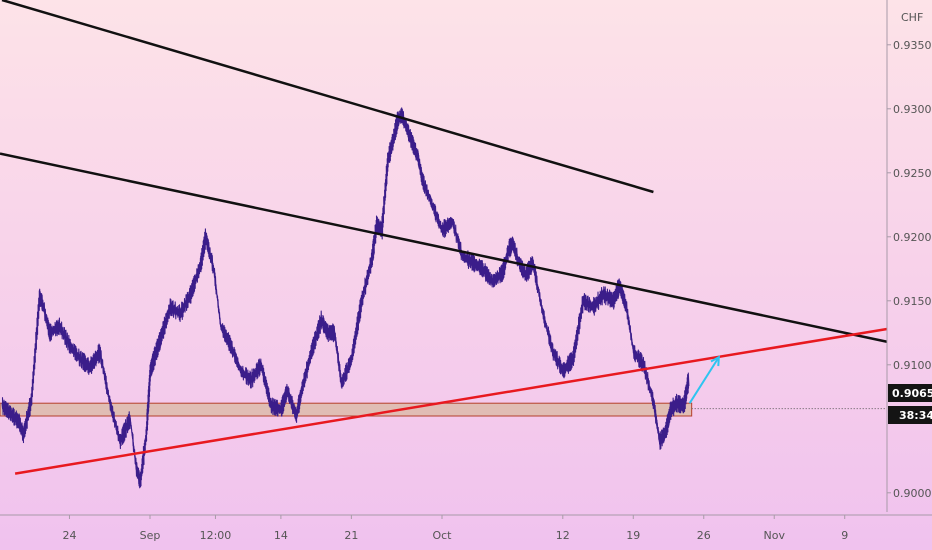 This screenshot has height=550, width=932. I want to click on countdown-badge-bg, so click(910, 415).